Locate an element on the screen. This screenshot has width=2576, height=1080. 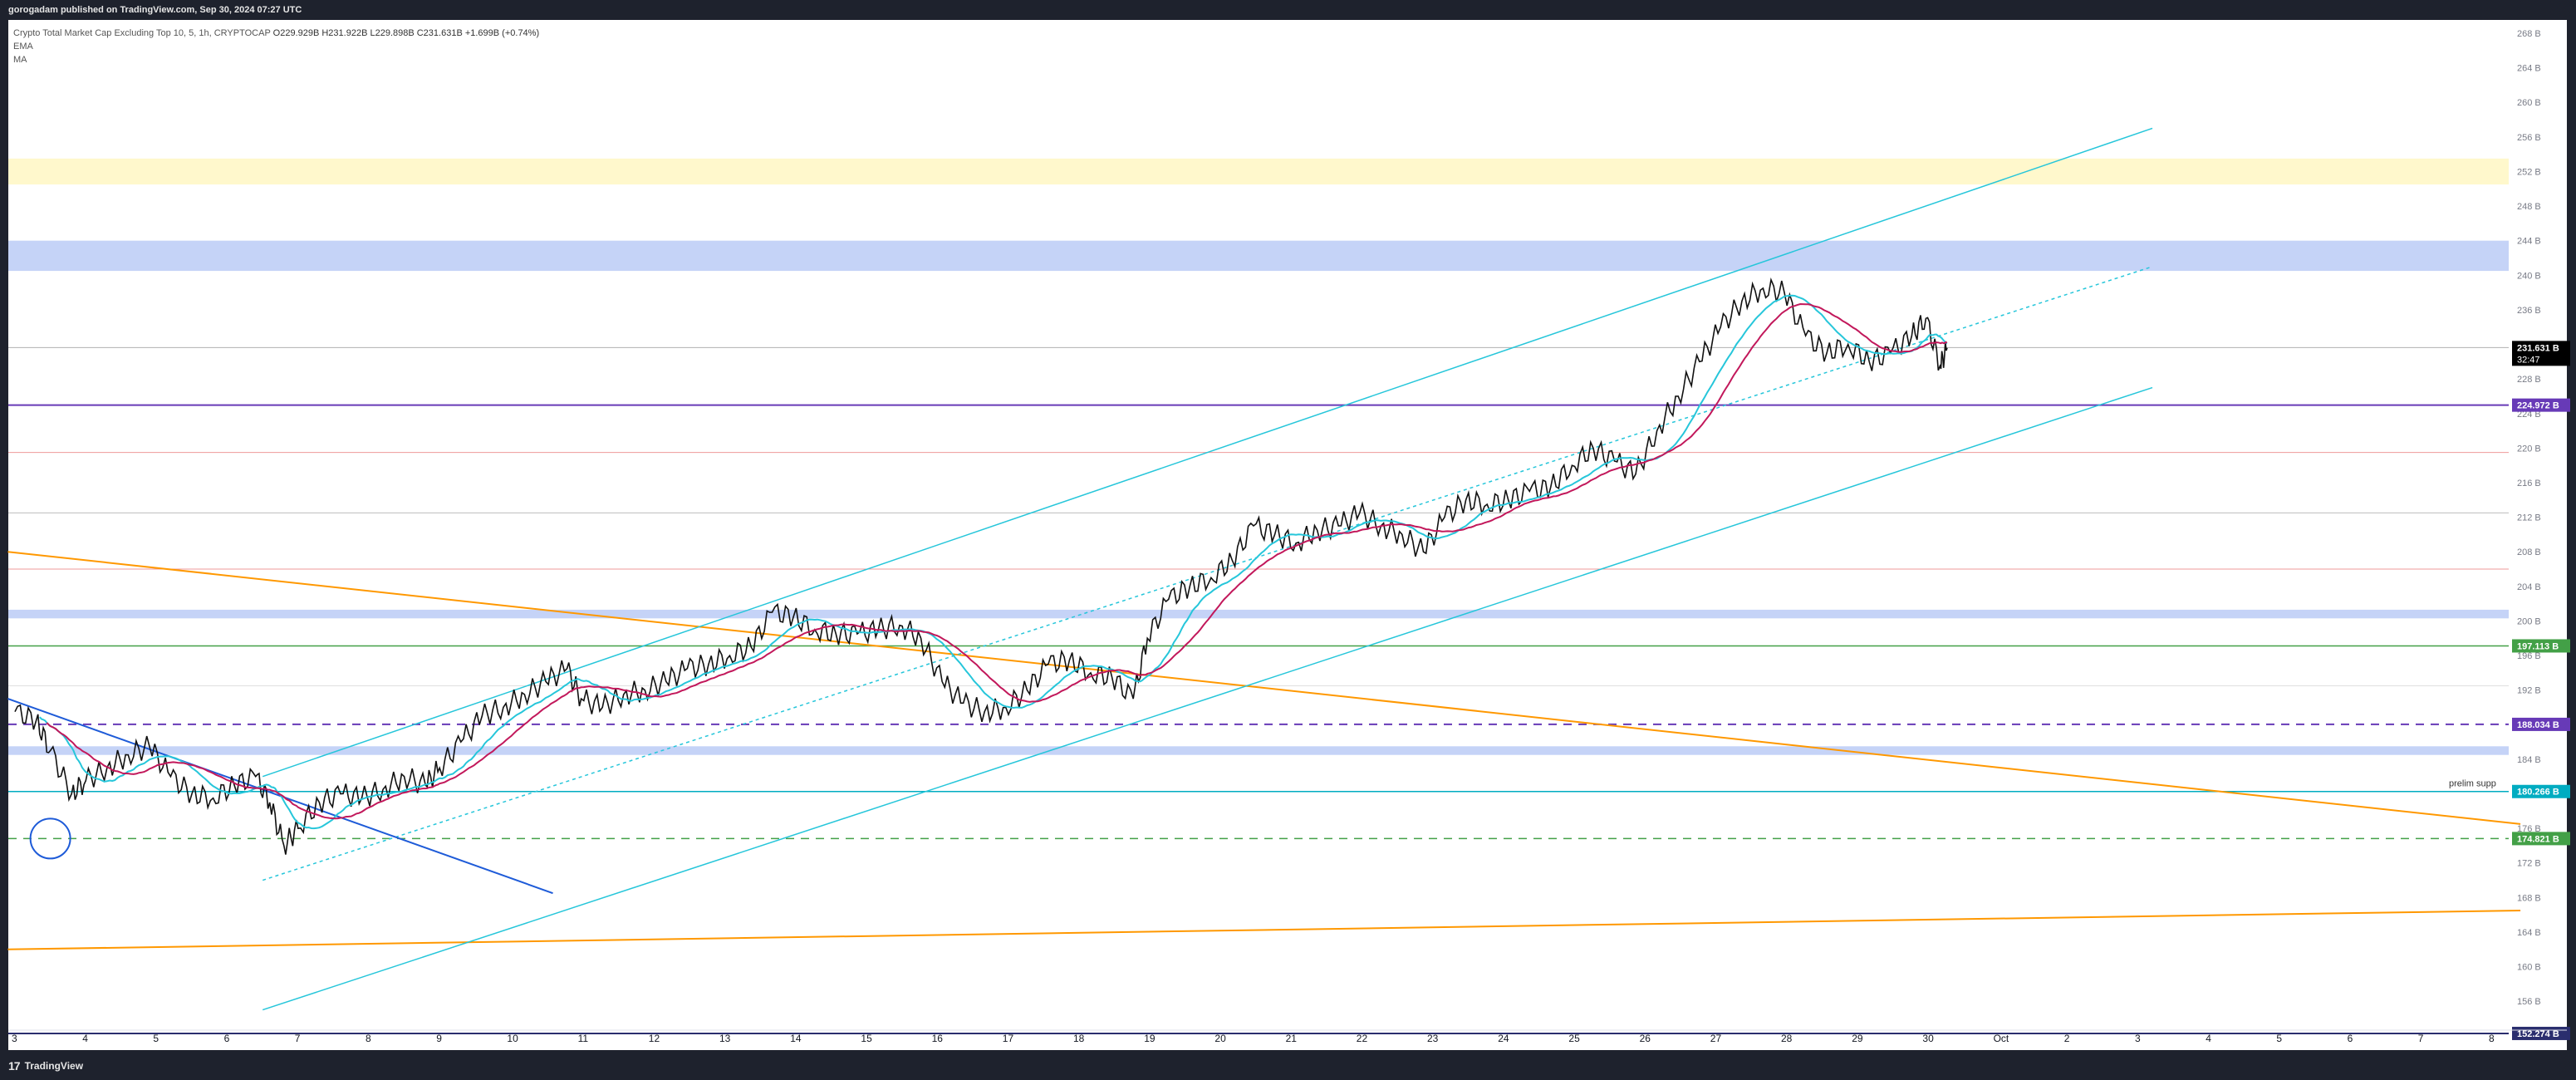
y-tick-label: 172 B is located at coordinates (2529, 864).